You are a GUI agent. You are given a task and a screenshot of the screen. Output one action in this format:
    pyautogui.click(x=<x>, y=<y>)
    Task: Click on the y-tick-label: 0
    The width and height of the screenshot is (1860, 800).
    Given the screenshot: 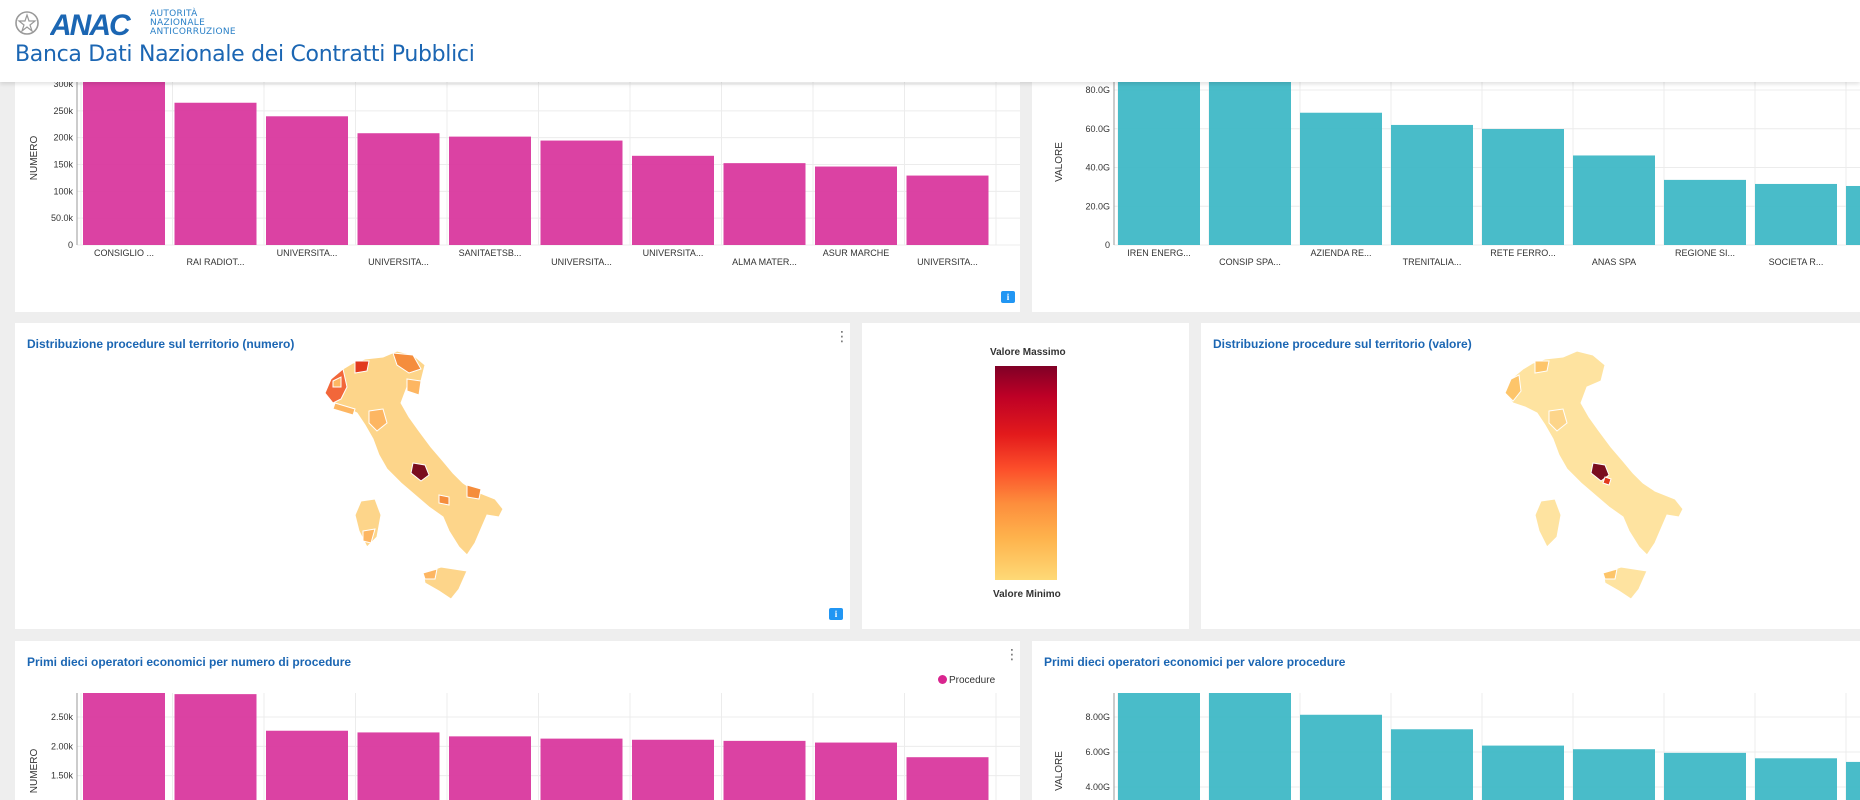 What is the action you would take?
    pyautogui.click(x=1107, y=245)
    